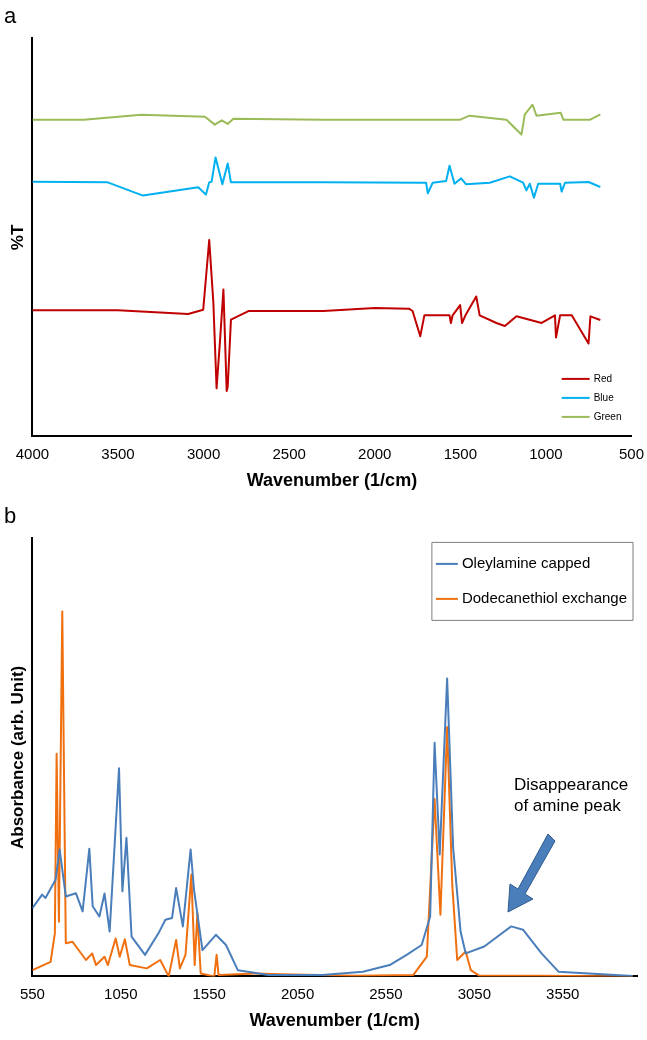 The image size is (647, 1040). Describe the element at coordinates (17, 757) in the screenshot. I see `y-axis-title: Absorbance (arb. Unit)` at that location.